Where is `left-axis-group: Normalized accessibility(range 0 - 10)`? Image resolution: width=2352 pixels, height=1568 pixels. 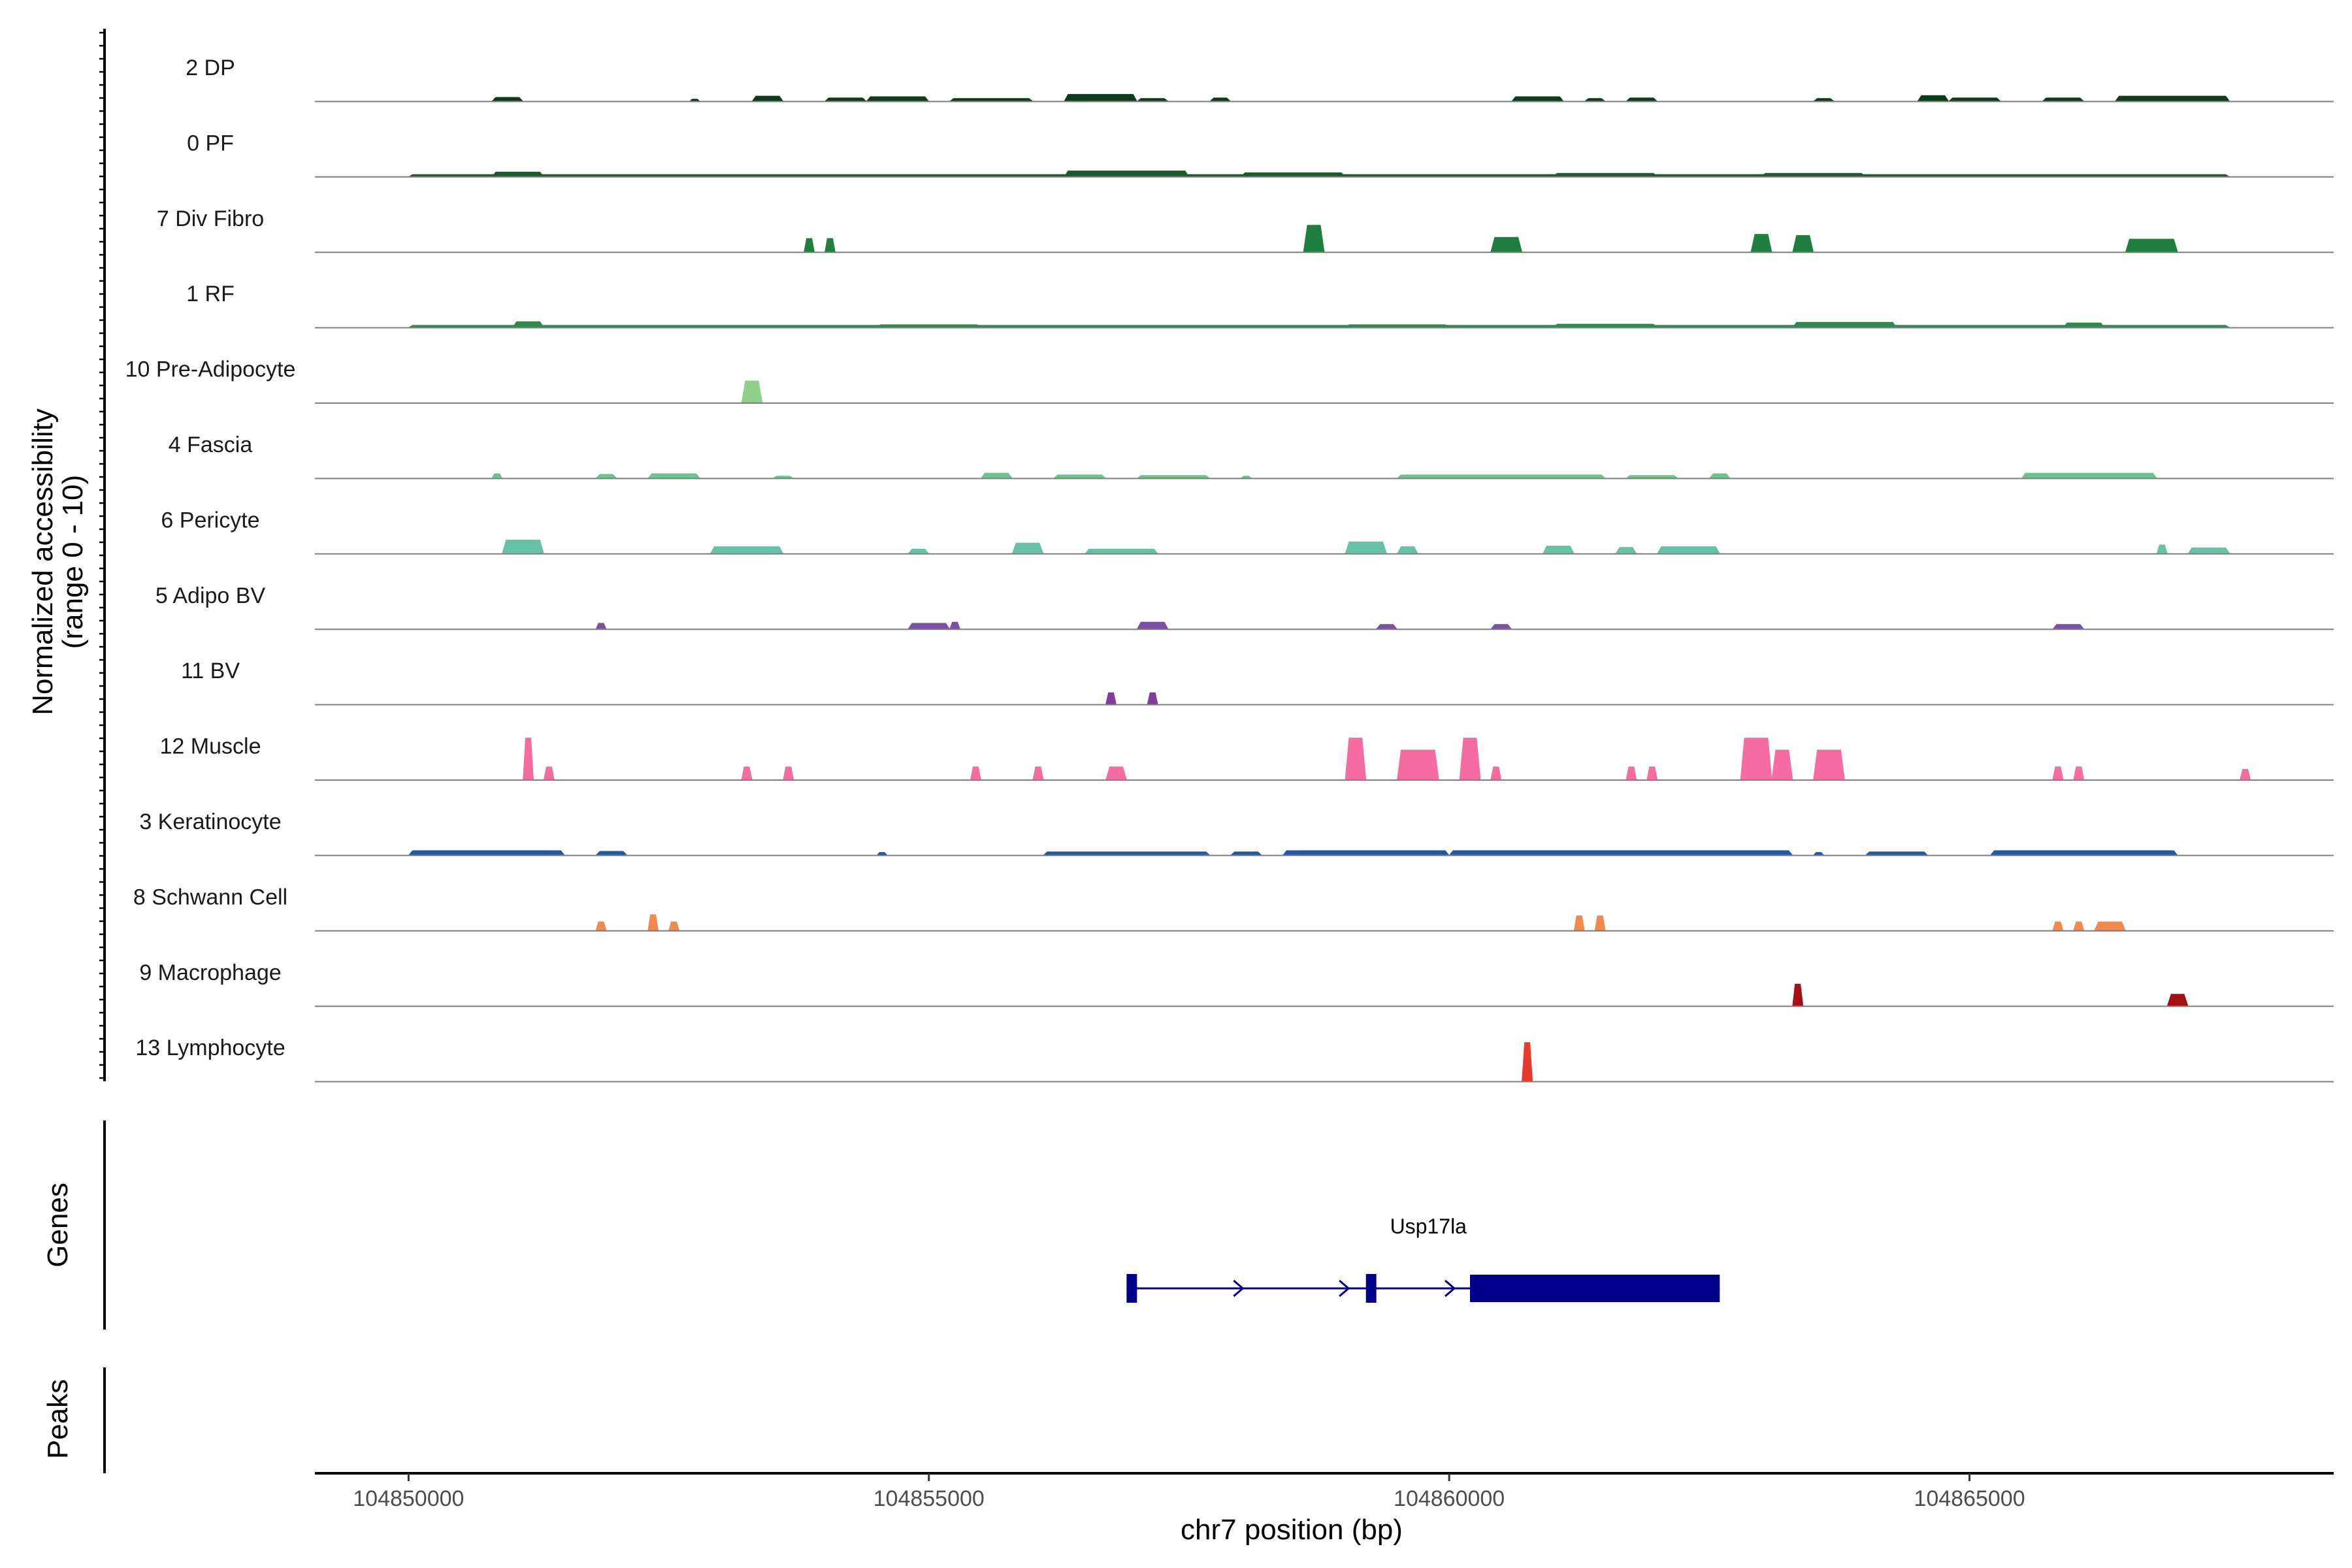 left-axis-group: Normalized accessibility(range 0 - 10) is located at coordinates (66, 555).